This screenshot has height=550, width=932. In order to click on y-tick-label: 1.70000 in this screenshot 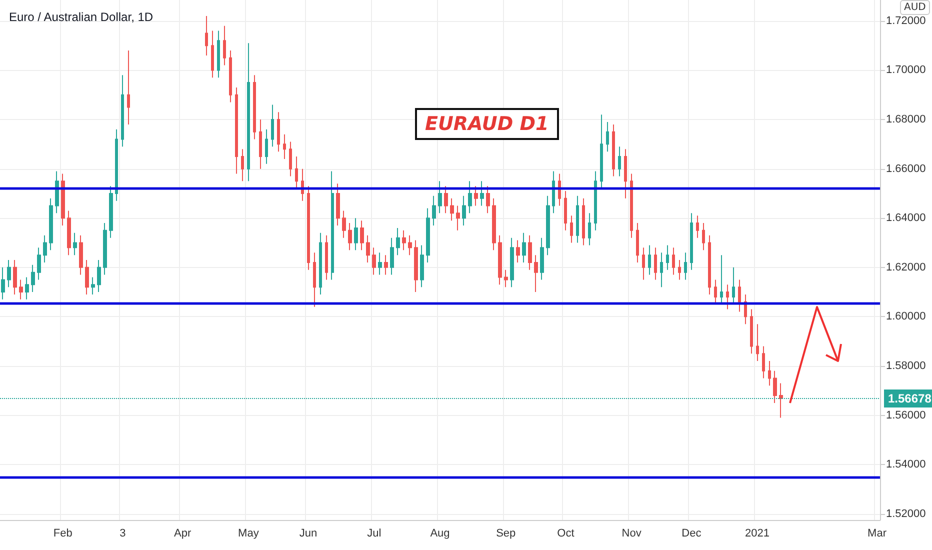, I will do `click(906, 70)`.